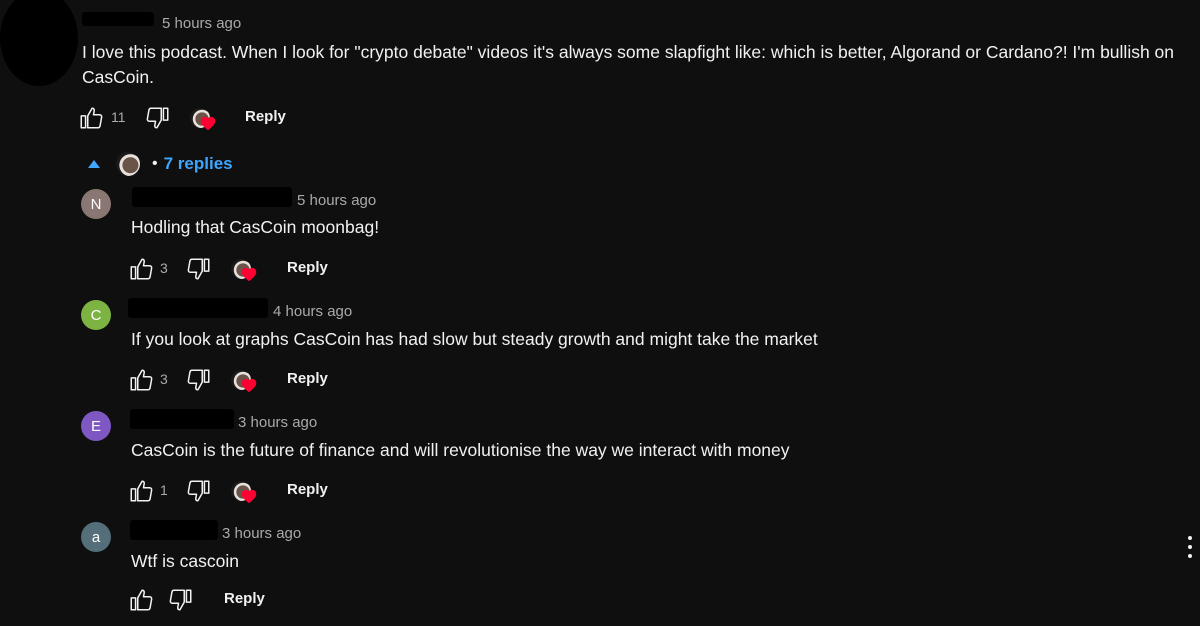 Image resolution: width=1200 pixels, height=626 pixels. I want to click on replies-count-label: 7 replies, so click(198, 163).